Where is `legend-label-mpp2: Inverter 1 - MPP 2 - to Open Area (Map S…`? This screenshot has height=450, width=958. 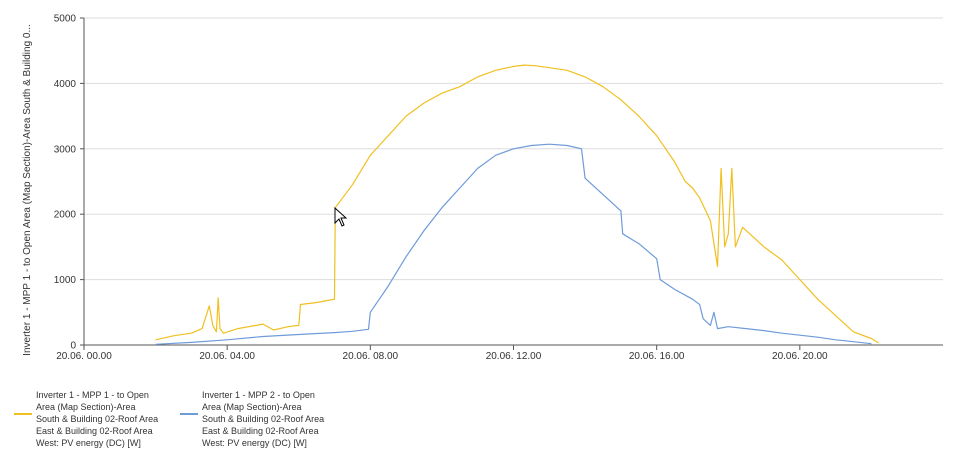 legend-label-mpp2: Inverter 1 - MPP 2 - to Open Area (Map S… is located at coordinates (263, 419).